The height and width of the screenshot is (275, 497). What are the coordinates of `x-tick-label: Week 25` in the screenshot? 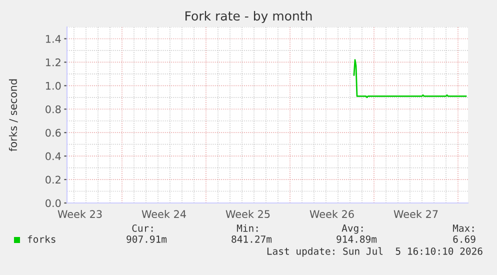 It's located at (248, 214).